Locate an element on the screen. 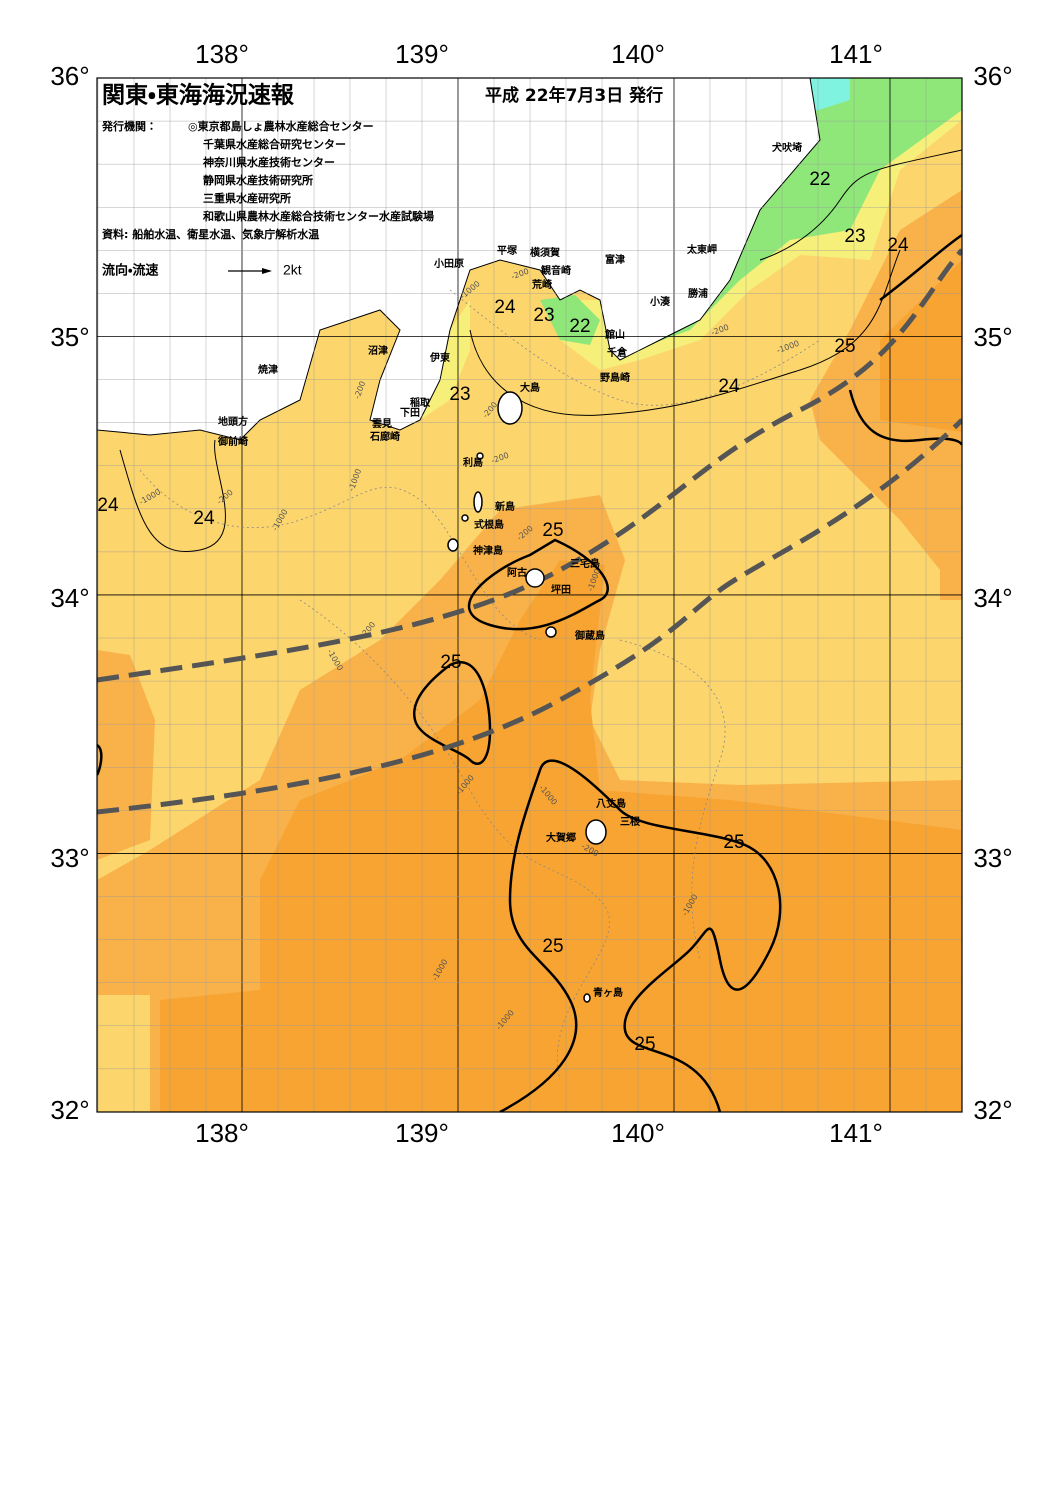 This screenshot has width=1064, height=1507. place-name: 沼津 is located at coordinates (378, 350).